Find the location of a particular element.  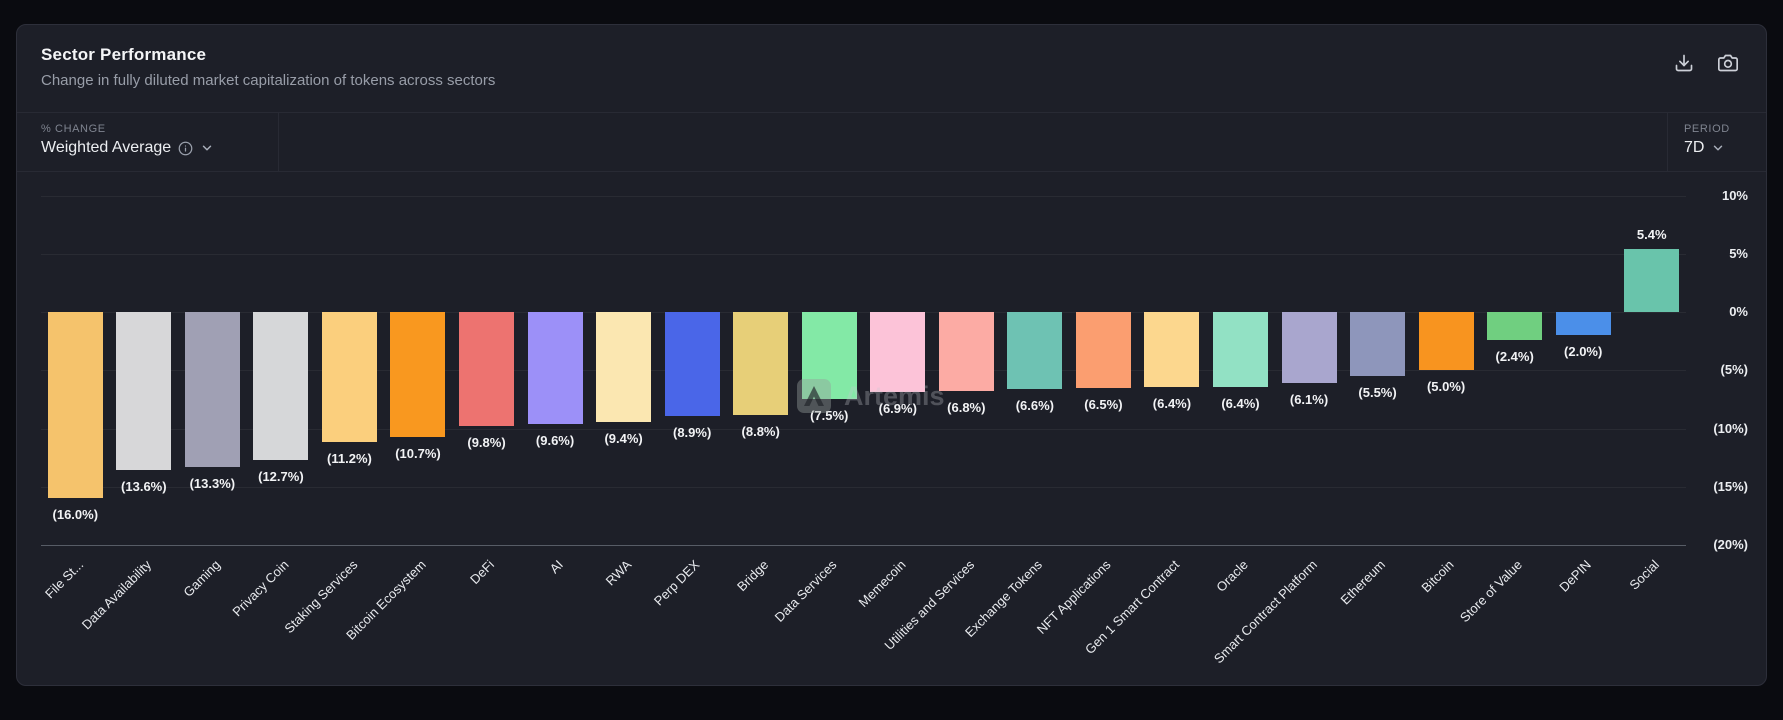

bar-value-label: 5.4% is located at coordinates (1651, 235).